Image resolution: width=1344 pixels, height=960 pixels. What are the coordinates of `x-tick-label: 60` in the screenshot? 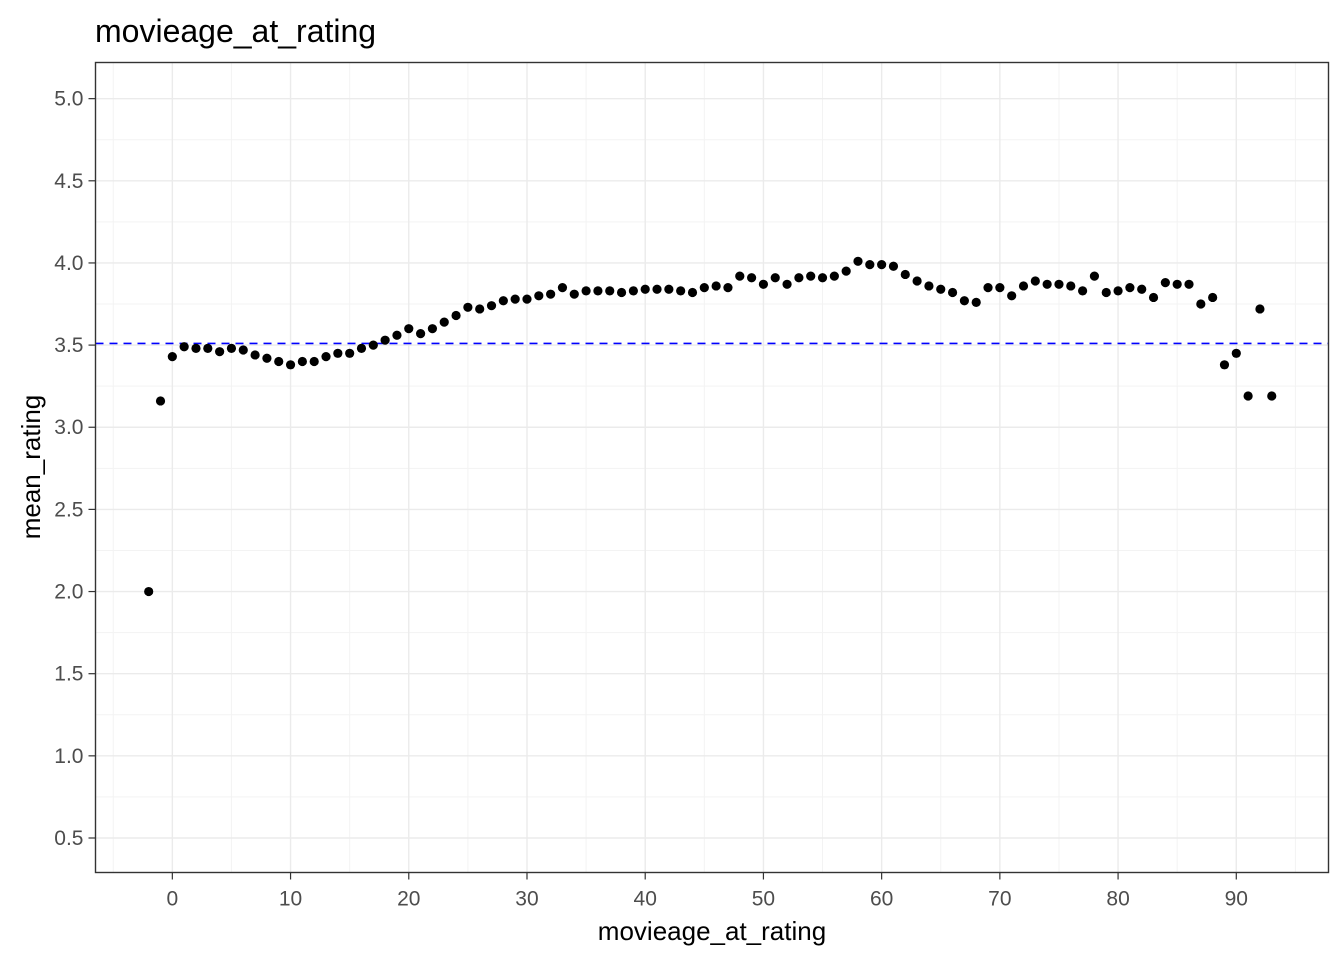 It's located at (881, 899).